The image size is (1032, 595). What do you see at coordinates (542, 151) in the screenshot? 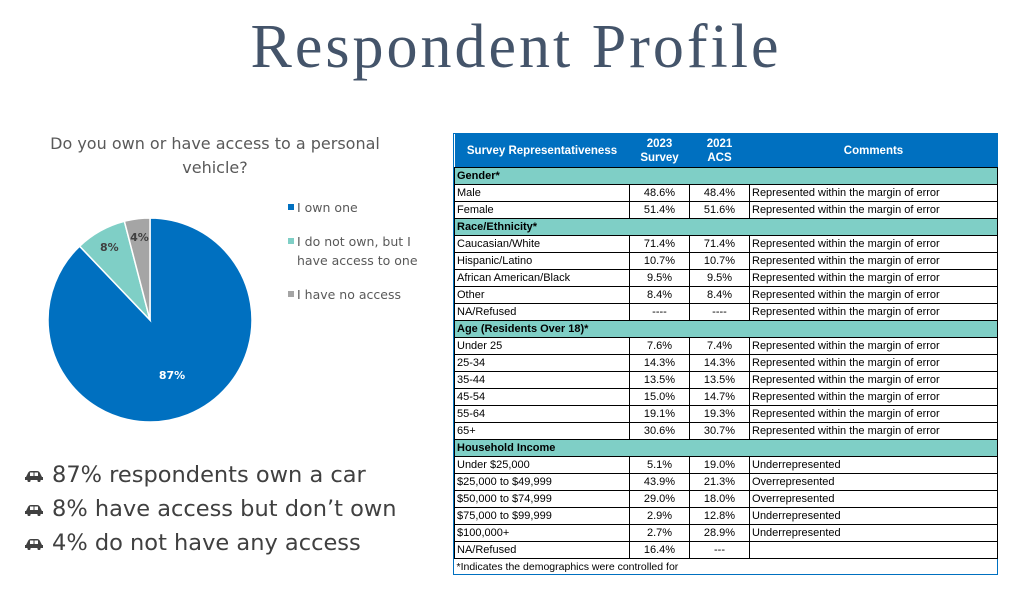
I see `header-label: Survey Representativeness` at bounding box center [542, 151].